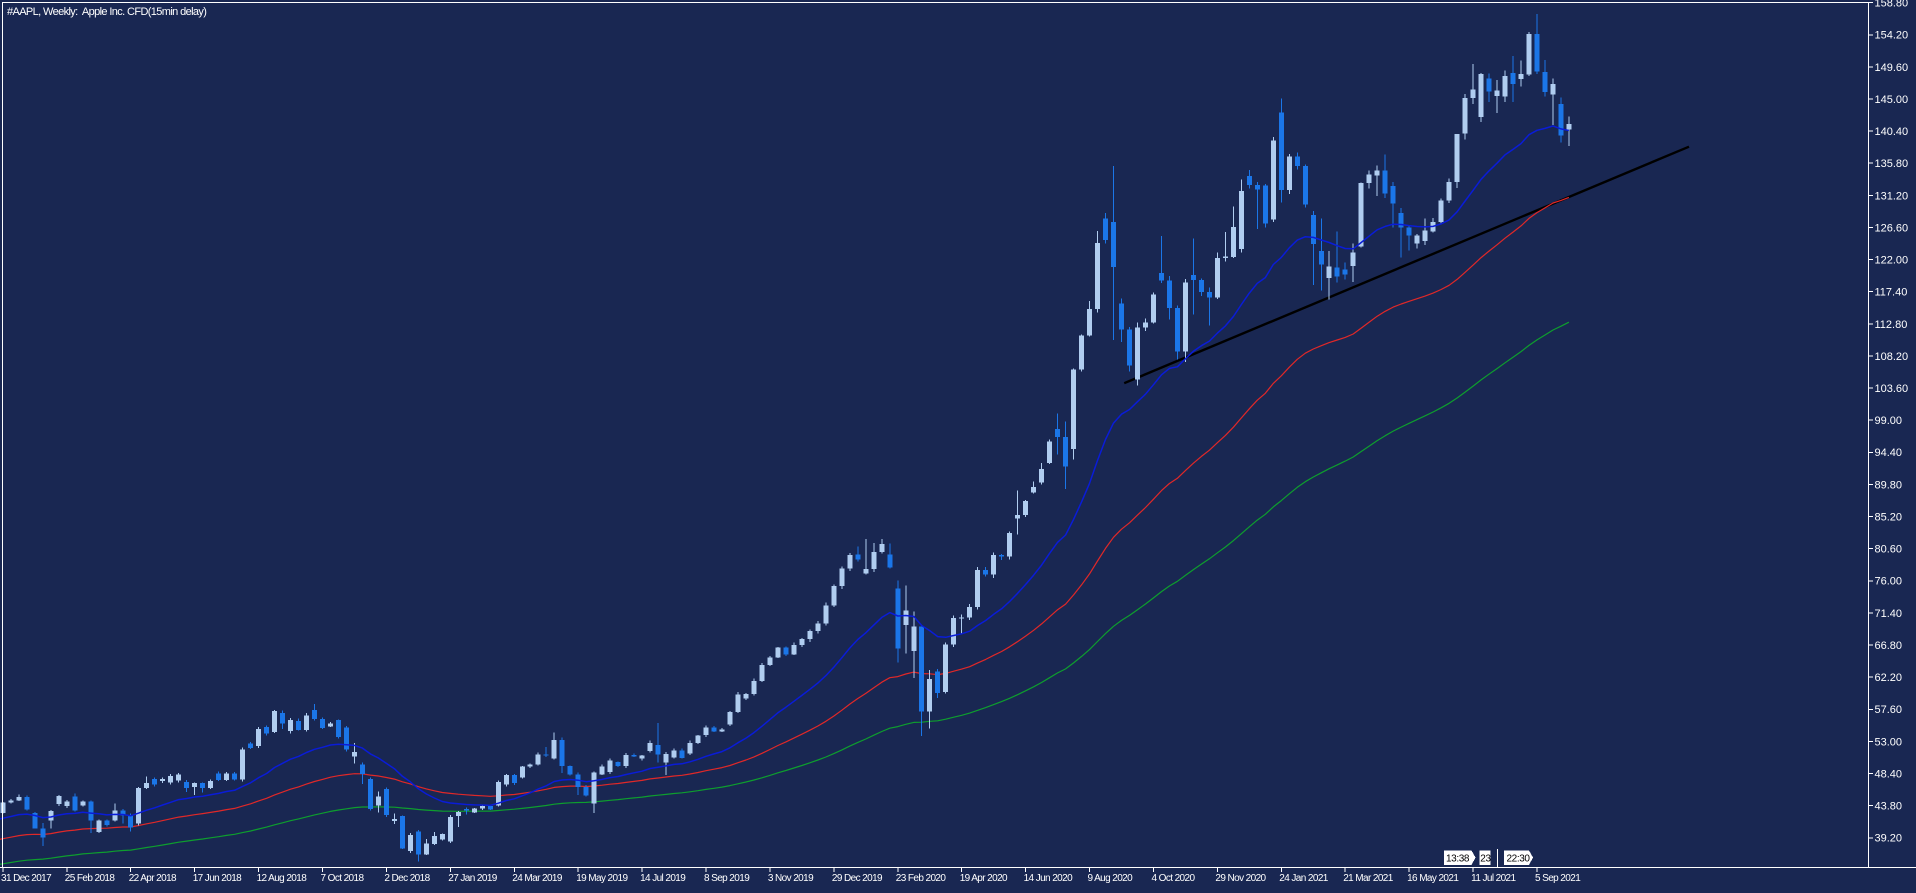  Describe the element at coordinates (602, 878) in the screenshot. I see `svg-text: 19 May 2019` at that location.